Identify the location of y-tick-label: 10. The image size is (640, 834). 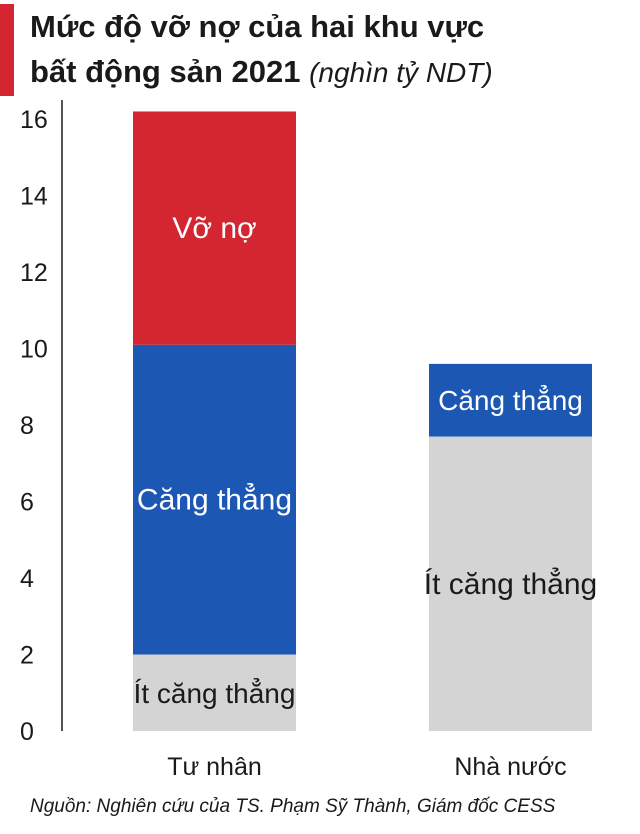
(34, 350).